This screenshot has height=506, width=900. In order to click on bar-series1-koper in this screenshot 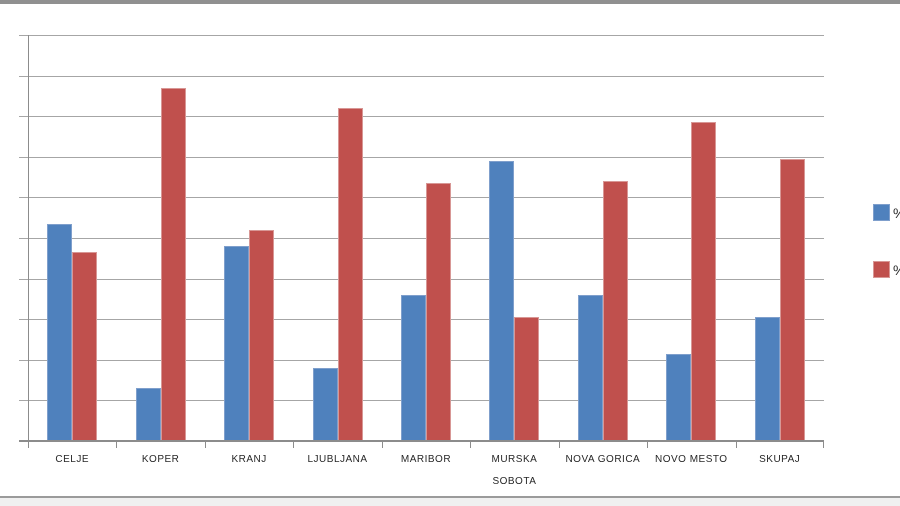, I will do `click(148, 414)`.